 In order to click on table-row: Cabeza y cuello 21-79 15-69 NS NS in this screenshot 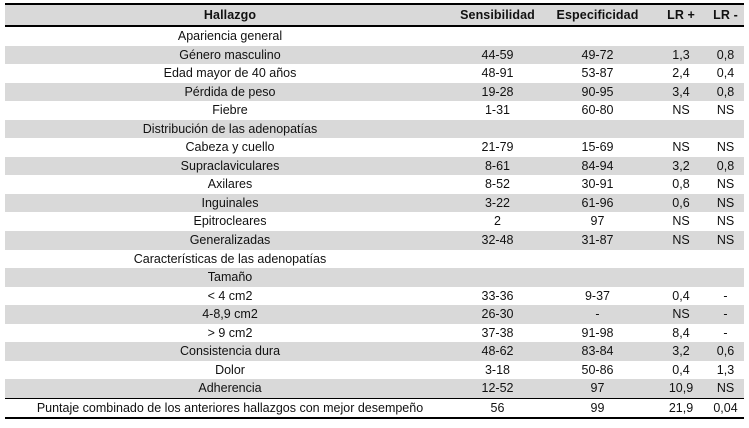, I will do `click(374, 147)`.